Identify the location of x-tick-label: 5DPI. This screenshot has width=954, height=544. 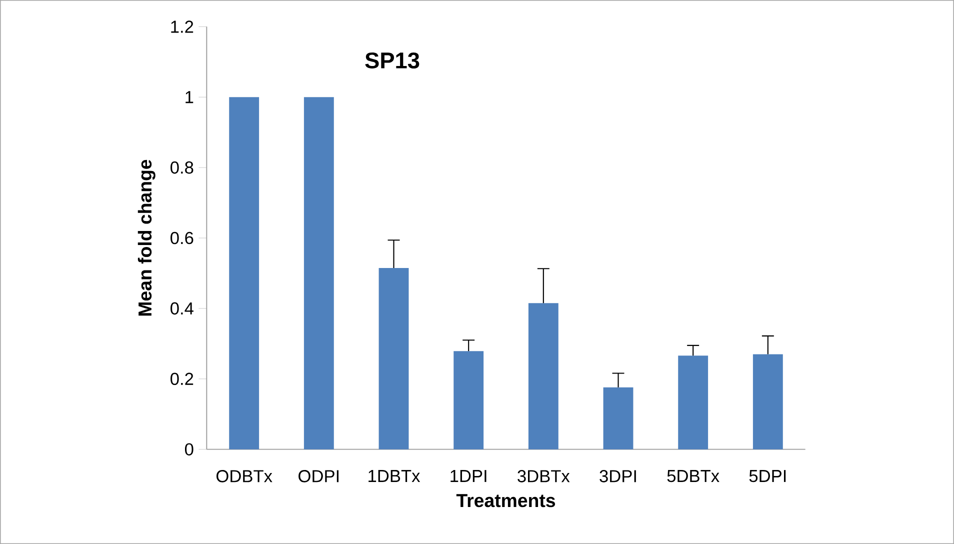
(767, 476).